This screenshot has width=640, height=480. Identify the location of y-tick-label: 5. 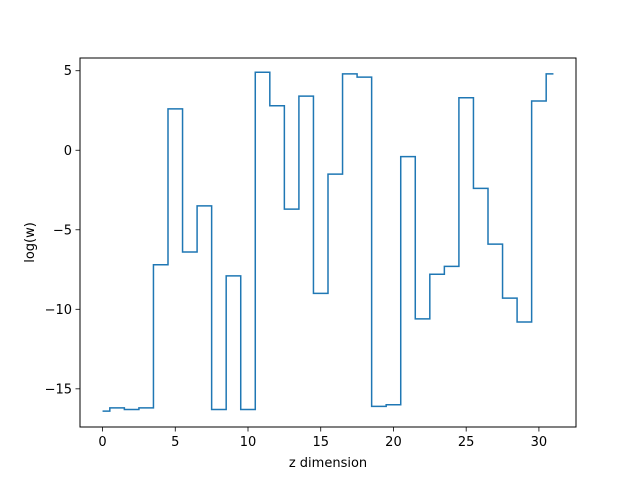
(68, 71).